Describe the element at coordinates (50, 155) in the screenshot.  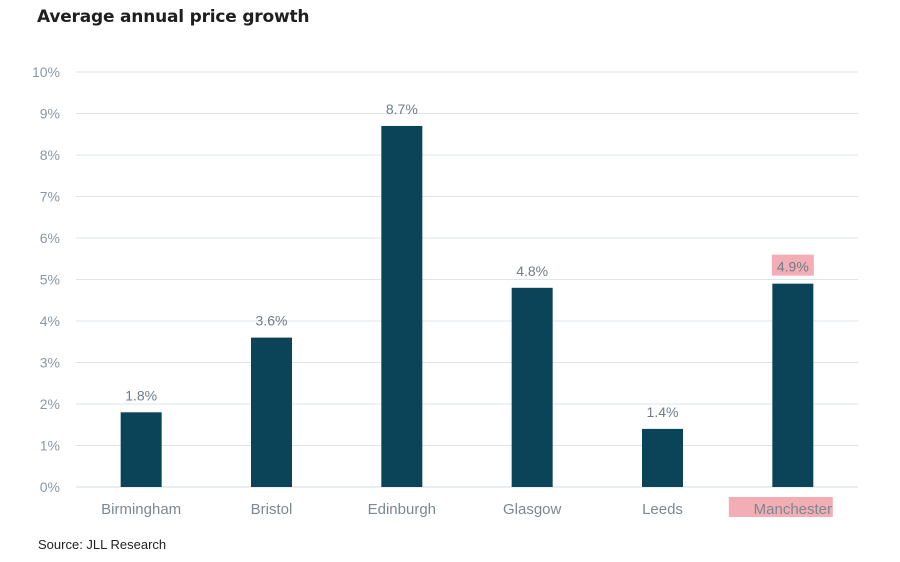
I see `y-tick-label: 8%` at that location.